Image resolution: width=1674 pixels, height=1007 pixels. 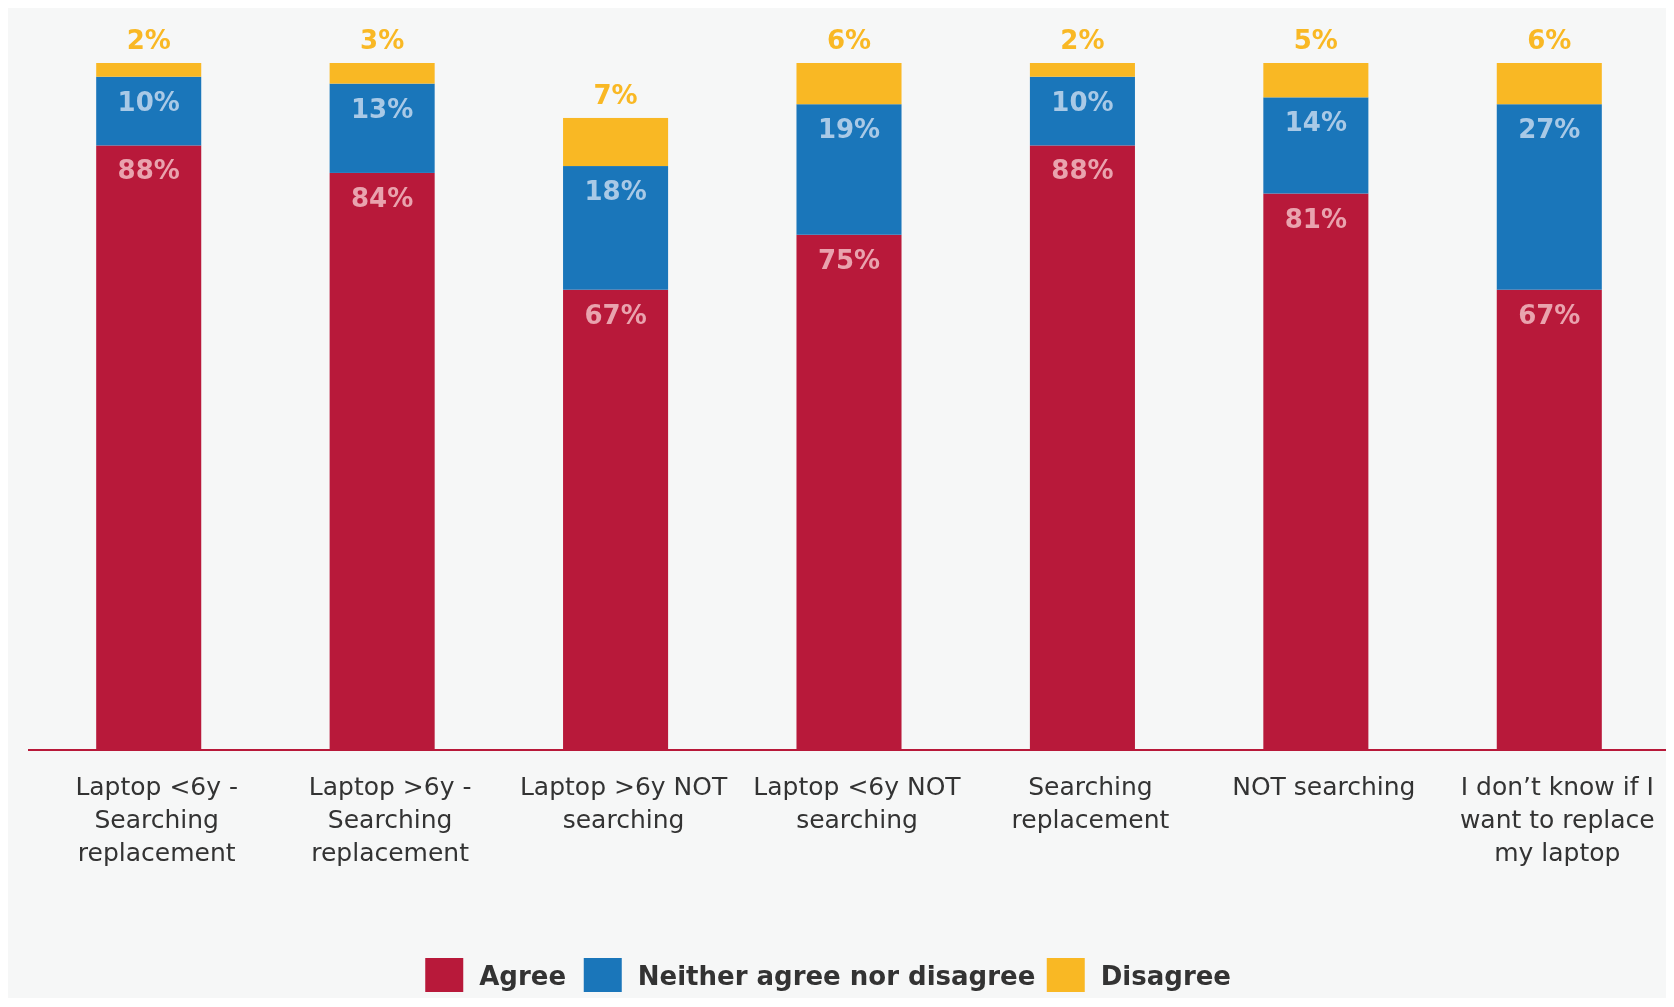 I want to click on x-tick-label: NOT searching, so click(x=1324, y=786).